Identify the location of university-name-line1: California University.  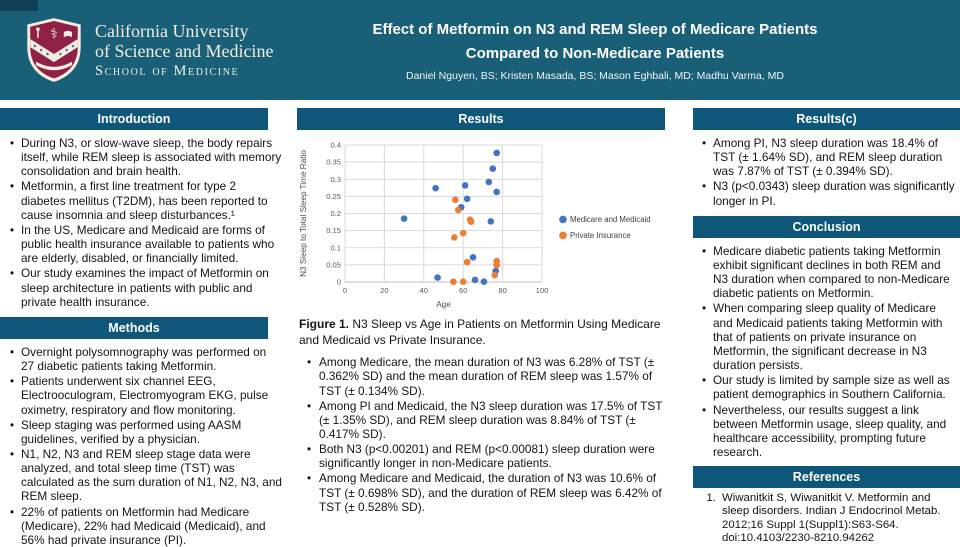
(172, 30).